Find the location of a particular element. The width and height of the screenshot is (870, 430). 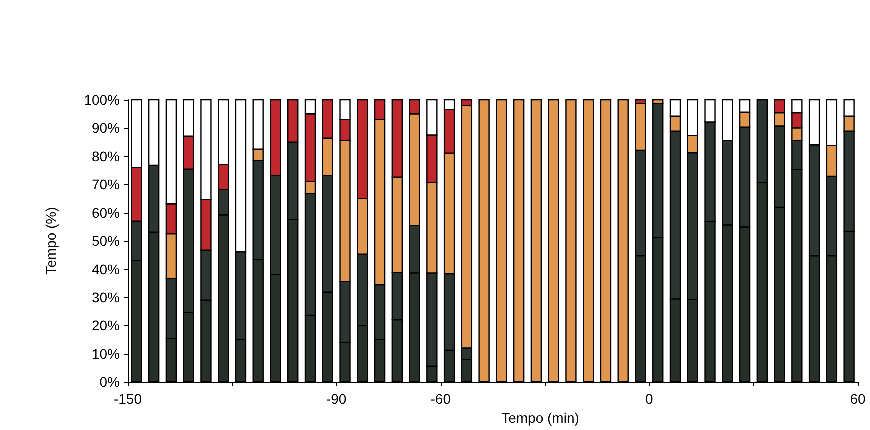

y-tick-label: 30% is located at coordinates (106, 297).